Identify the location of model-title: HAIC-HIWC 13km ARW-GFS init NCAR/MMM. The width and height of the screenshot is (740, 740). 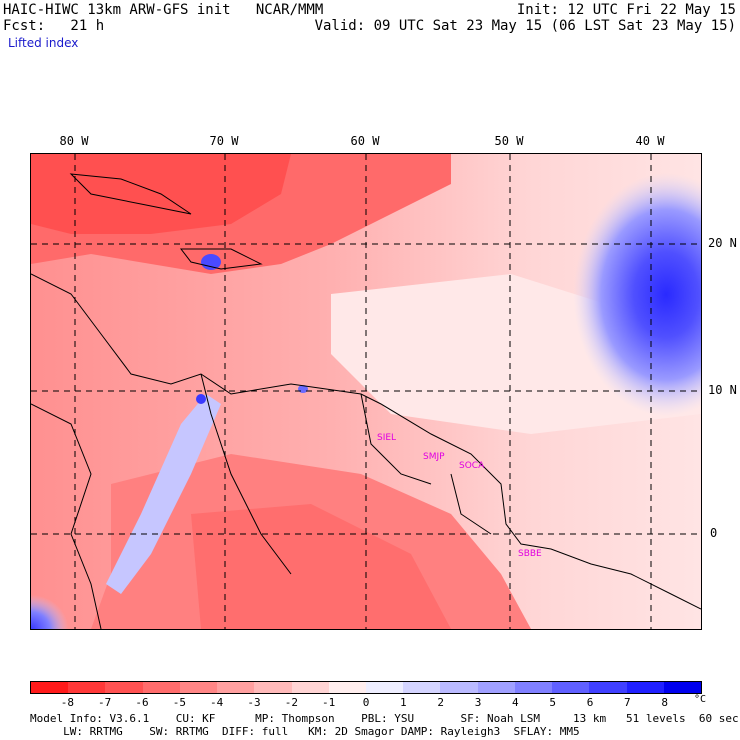
(163, 10).